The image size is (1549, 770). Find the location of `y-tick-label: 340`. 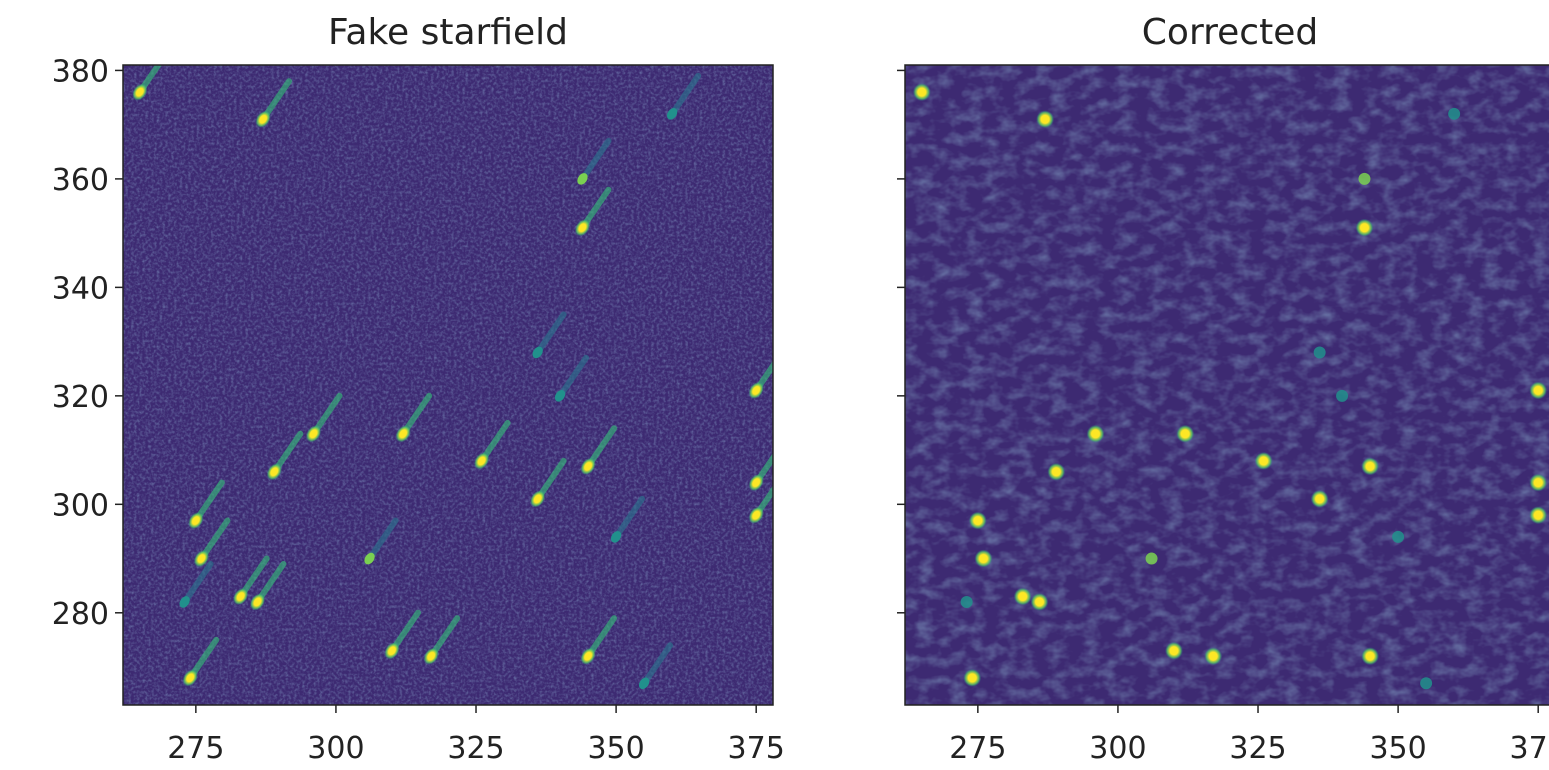

y-tick-label: 340 is located at coordinates (80, 288).